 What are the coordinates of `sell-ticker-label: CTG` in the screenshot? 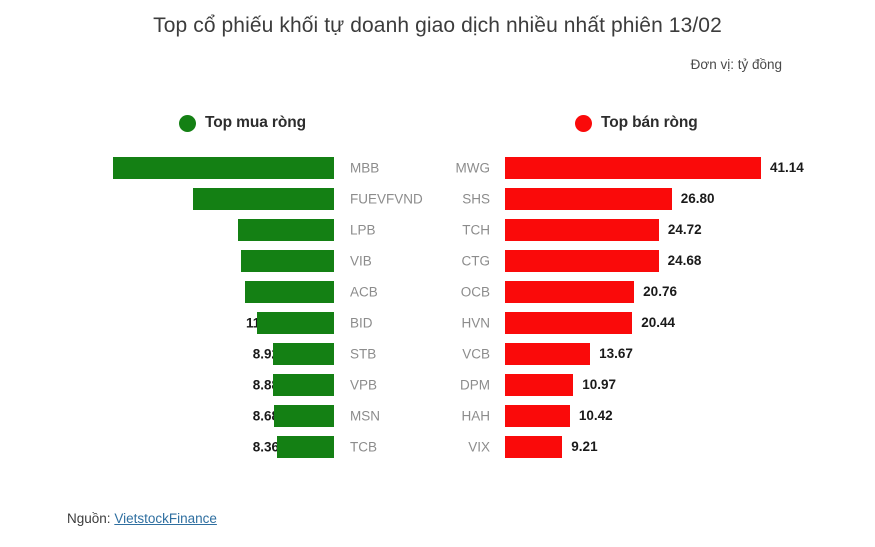 It's located at (476, 260).